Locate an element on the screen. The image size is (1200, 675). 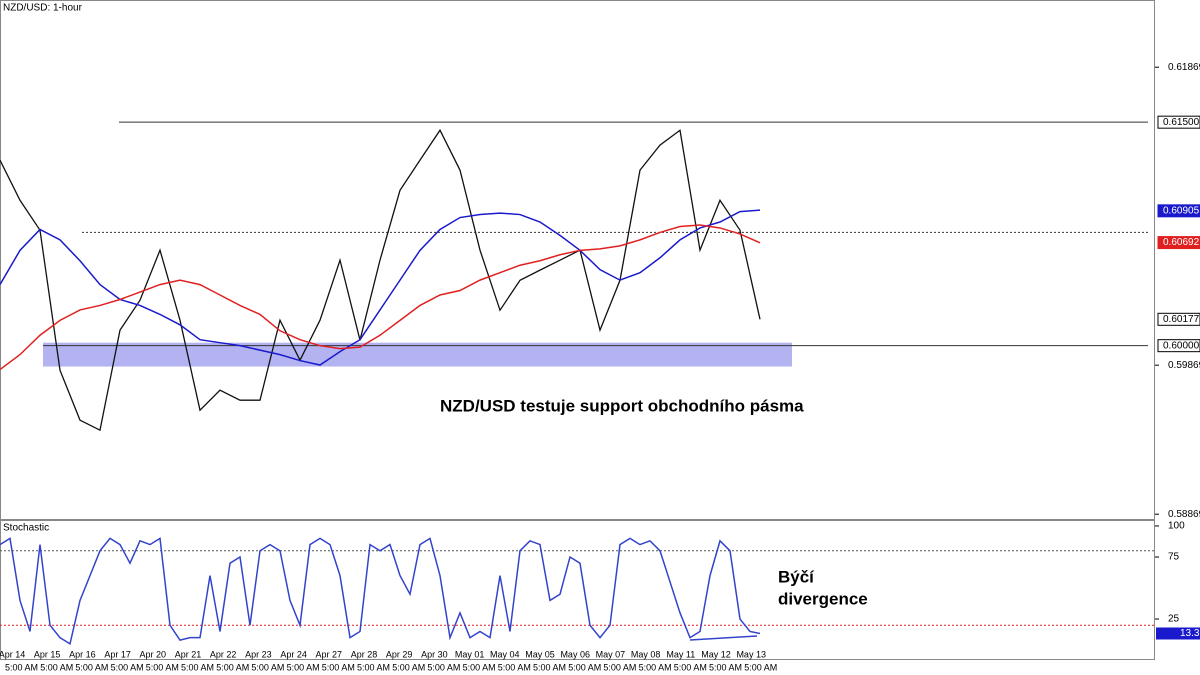
annotation: Býčí is located at coordinates (796, 576).